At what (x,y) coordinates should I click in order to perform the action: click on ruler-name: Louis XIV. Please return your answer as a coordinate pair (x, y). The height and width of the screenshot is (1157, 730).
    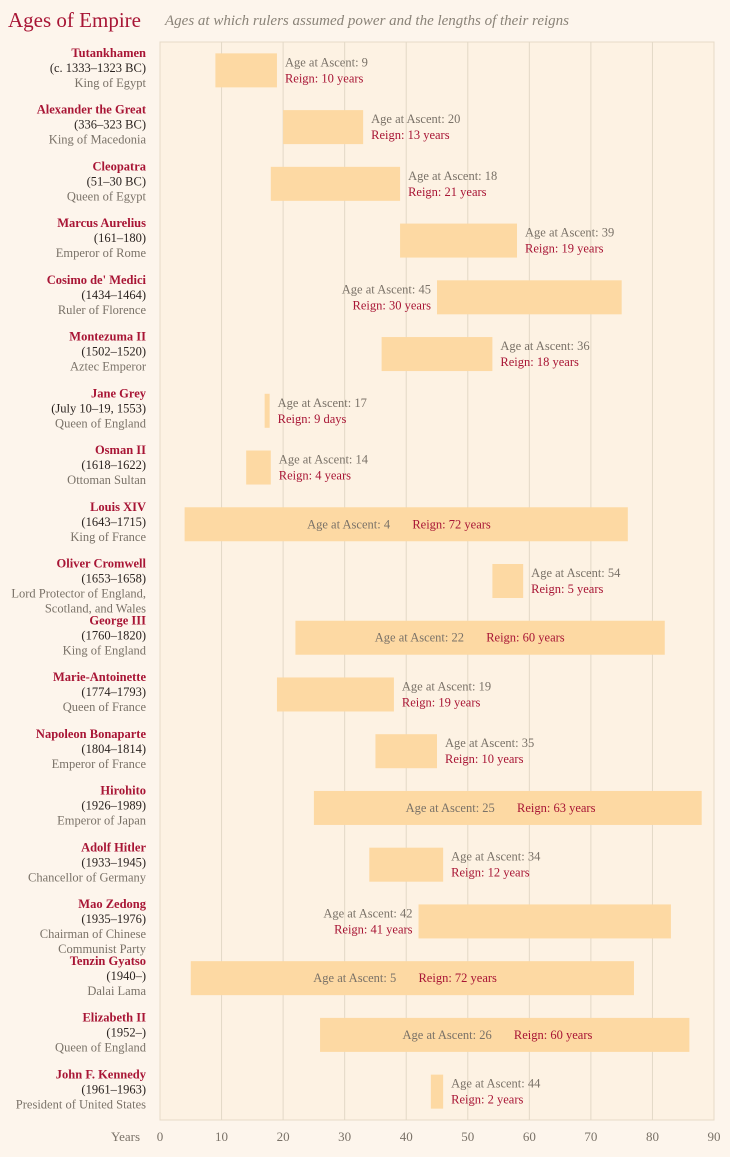
    Looking at the image, I should click on (118, 507).